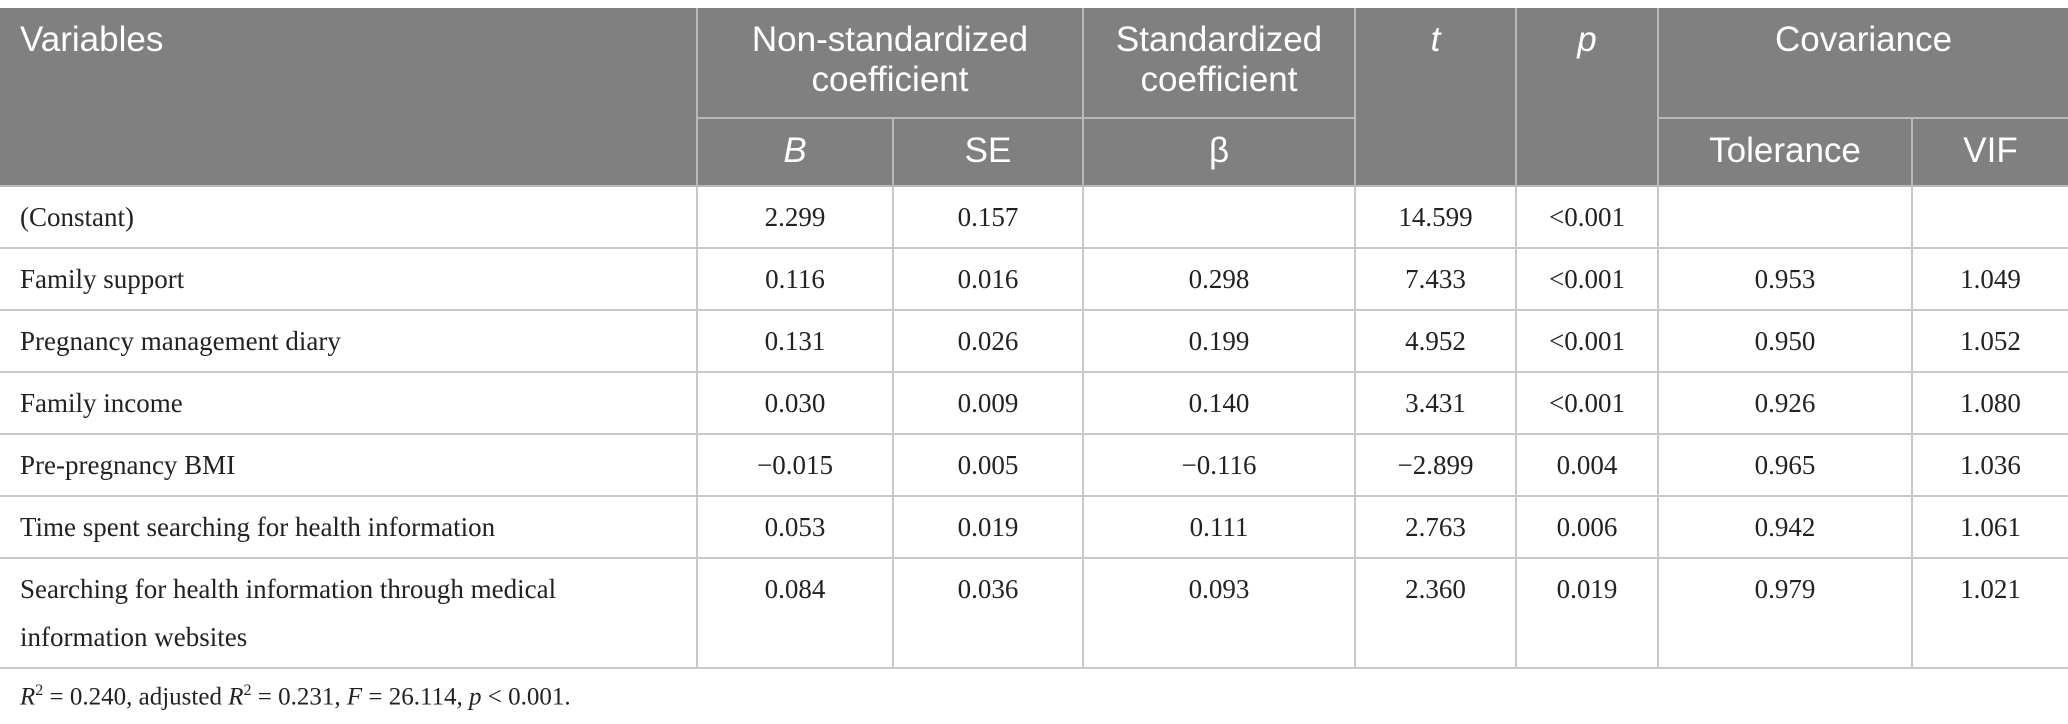  Describe the element at coordinates (1220, 613) in the screenshot. I see `cell-beta: 0.093` at that location.